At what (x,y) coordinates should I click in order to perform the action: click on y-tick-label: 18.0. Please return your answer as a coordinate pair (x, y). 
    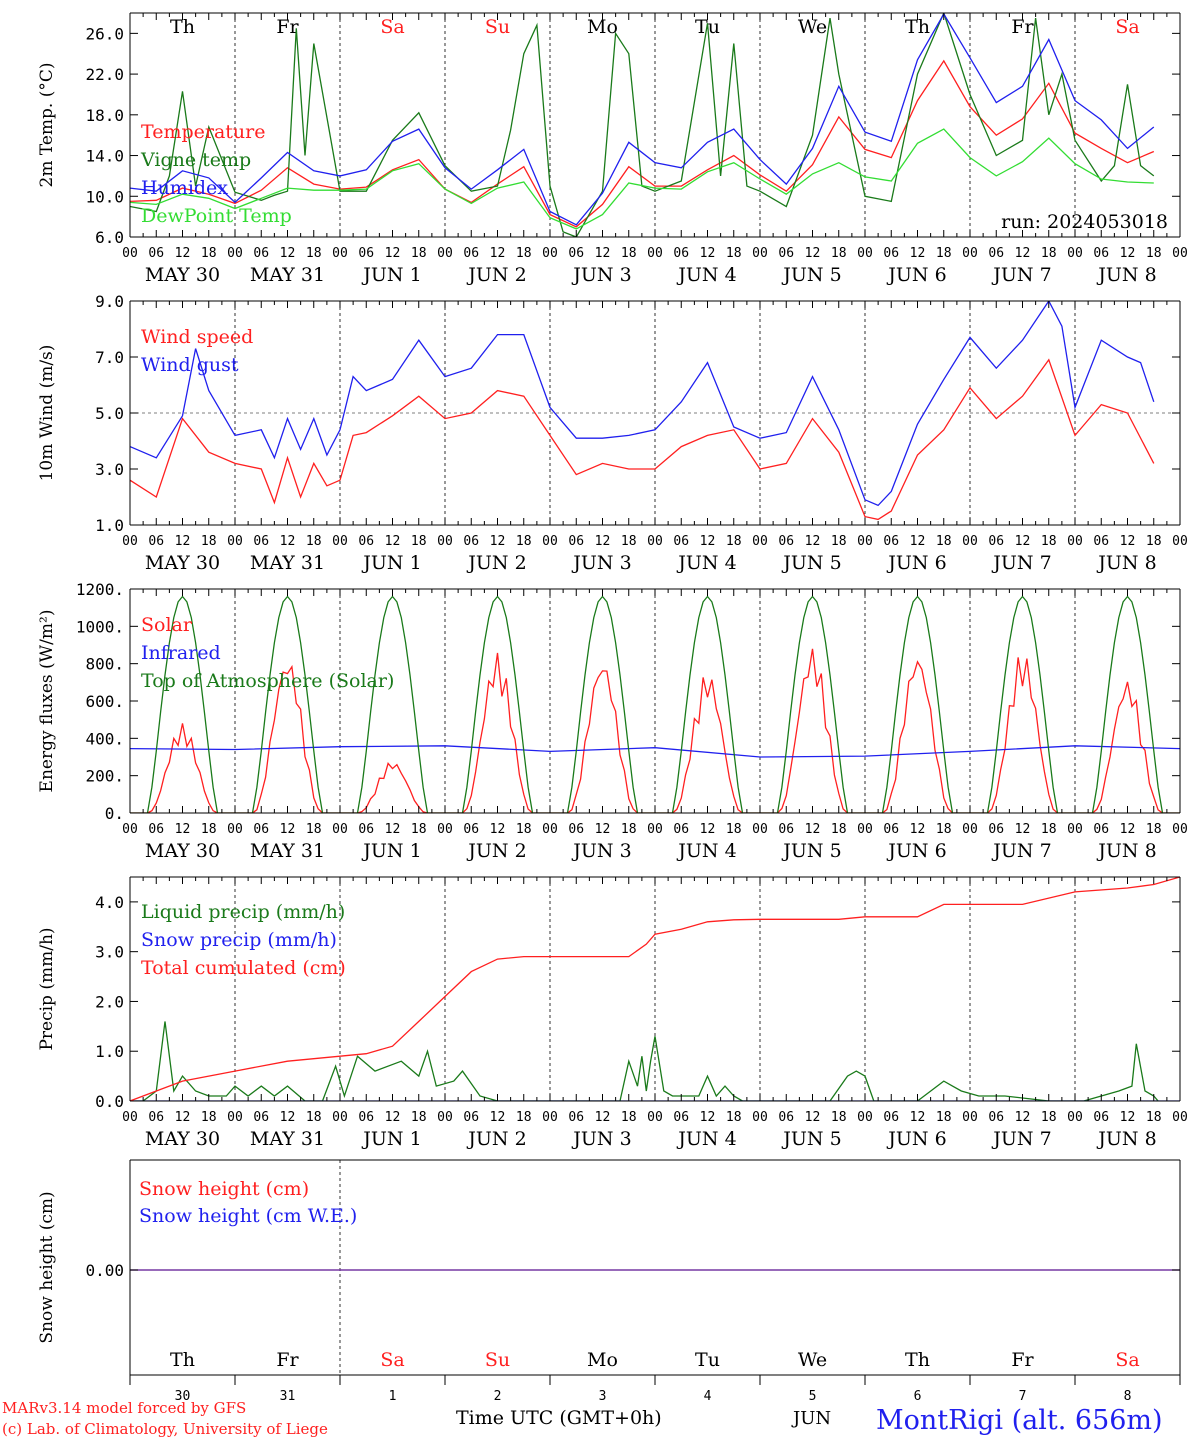
    Looking at the image, I should click on (104, 115).